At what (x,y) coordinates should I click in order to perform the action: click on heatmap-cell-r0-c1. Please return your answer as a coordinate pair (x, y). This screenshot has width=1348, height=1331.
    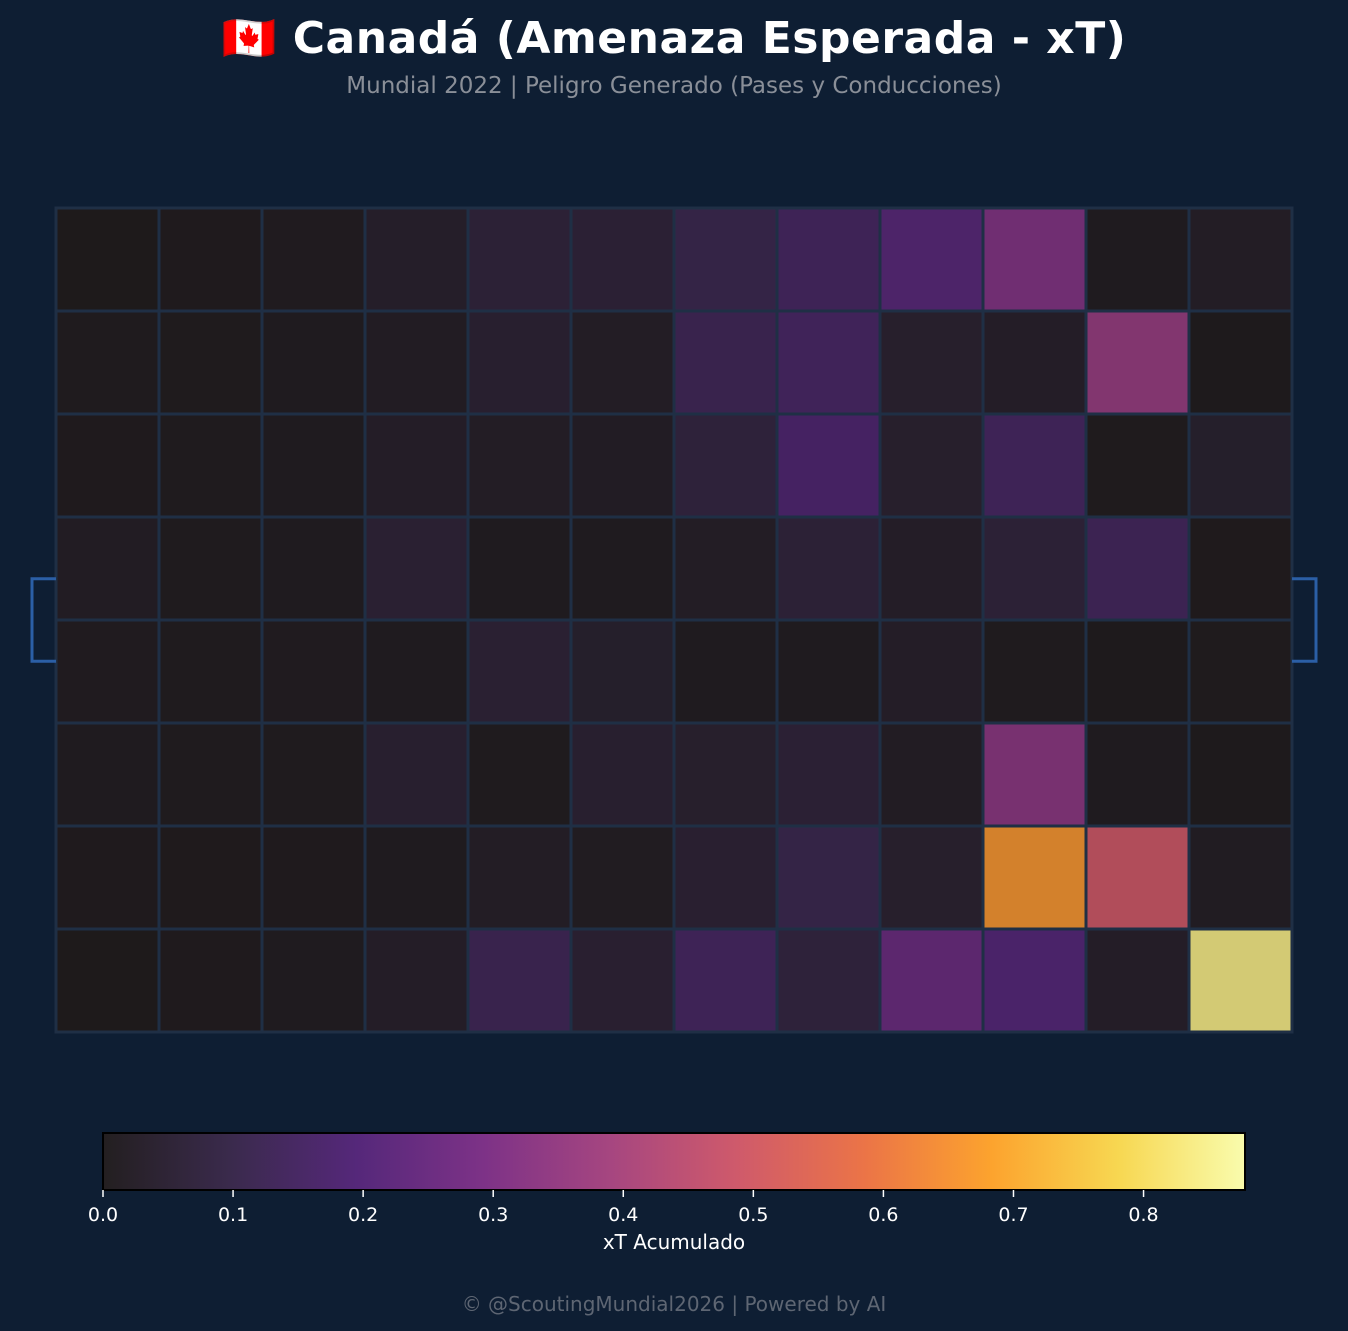
    Looking at the image, I should click on (210, 259).